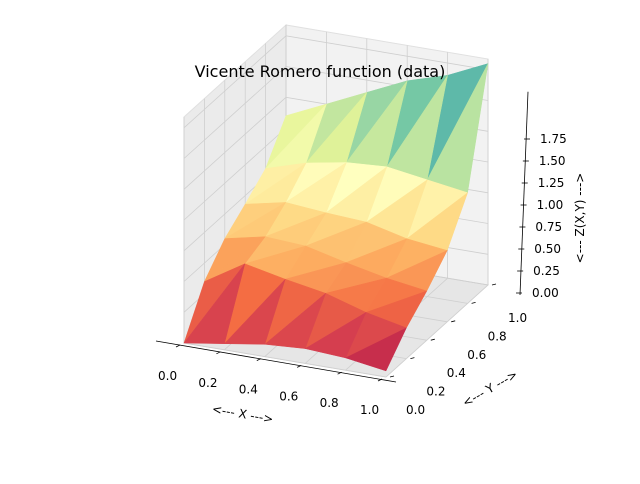  What do you see at coordinates (552, 161) in the screenshot?
I see `z-tick-label: 1.50` at bounding box center [552, 161].